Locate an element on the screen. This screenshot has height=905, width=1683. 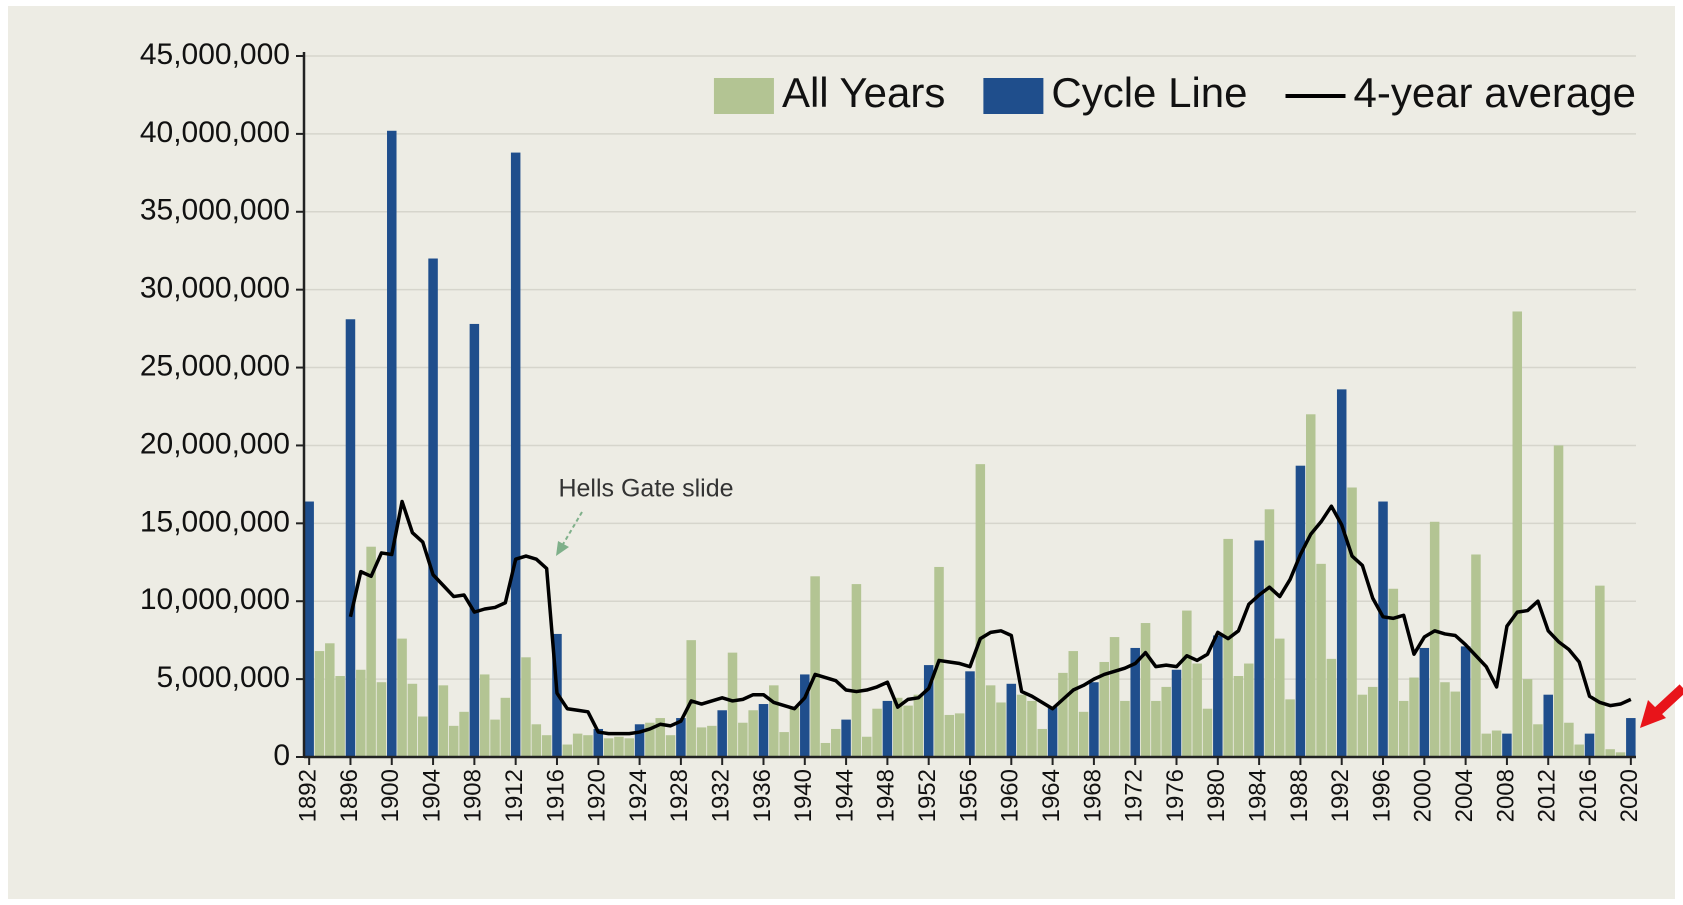
x-tick-label: 1984 is located at coordinates (1257, 795).